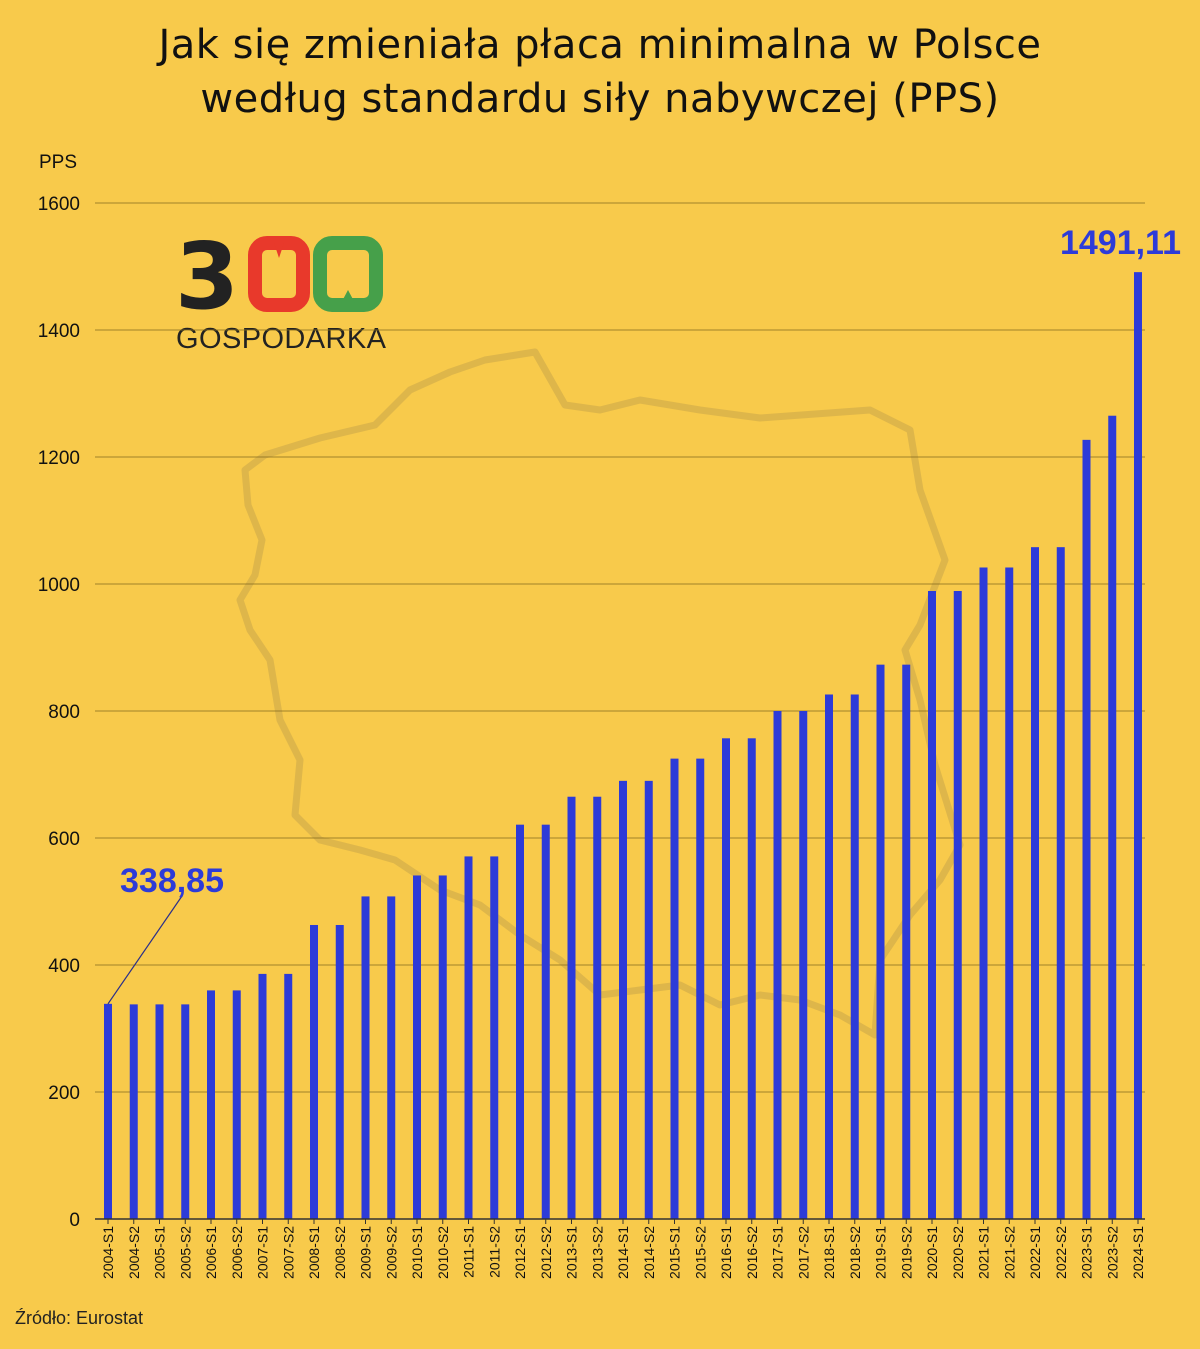 This screenshot has width=1200, height=1349. What do you see at coordinates (1086, 829) in the screenshot?
I see `bar-2023-S1` at bounding box center [1086, 829].